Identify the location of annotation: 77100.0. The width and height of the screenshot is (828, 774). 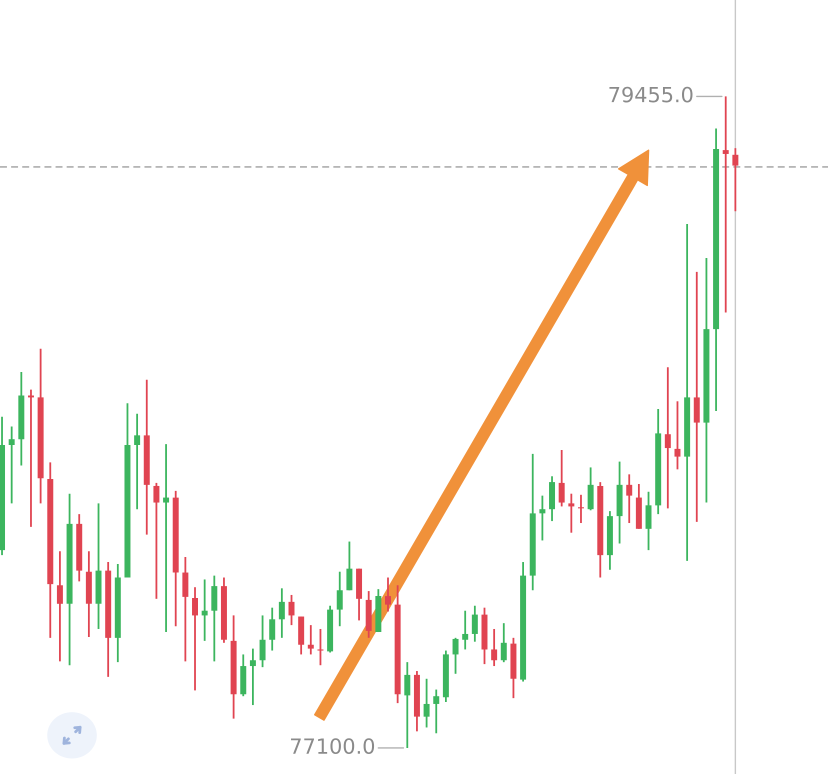
(332, 746).